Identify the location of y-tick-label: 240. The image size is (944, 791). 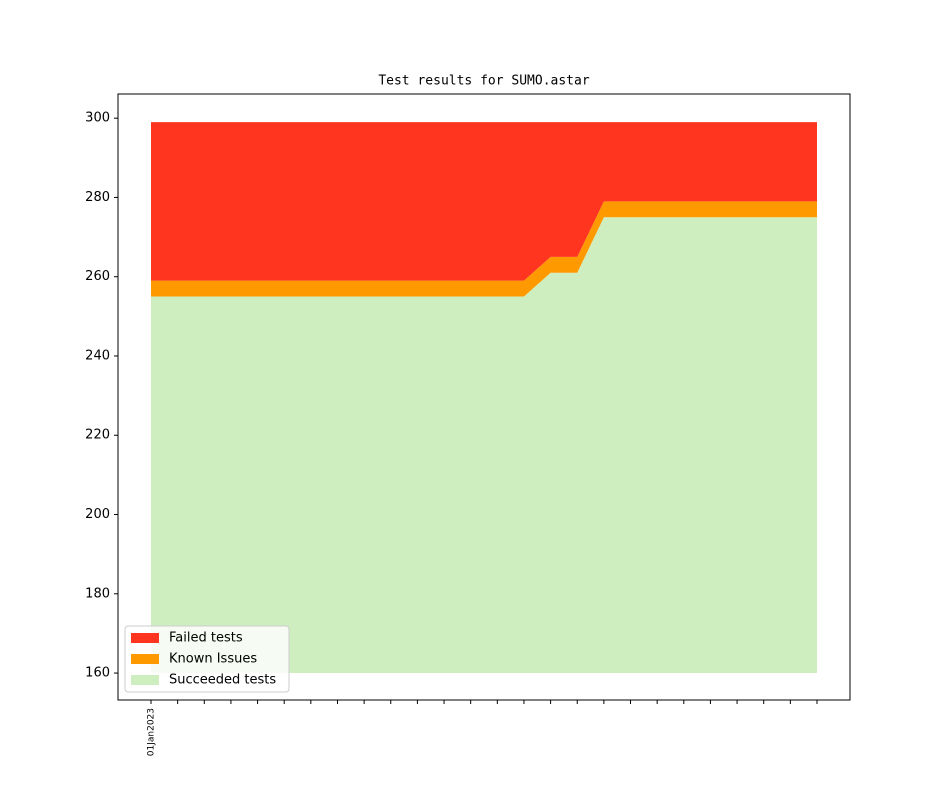
(97, 355).